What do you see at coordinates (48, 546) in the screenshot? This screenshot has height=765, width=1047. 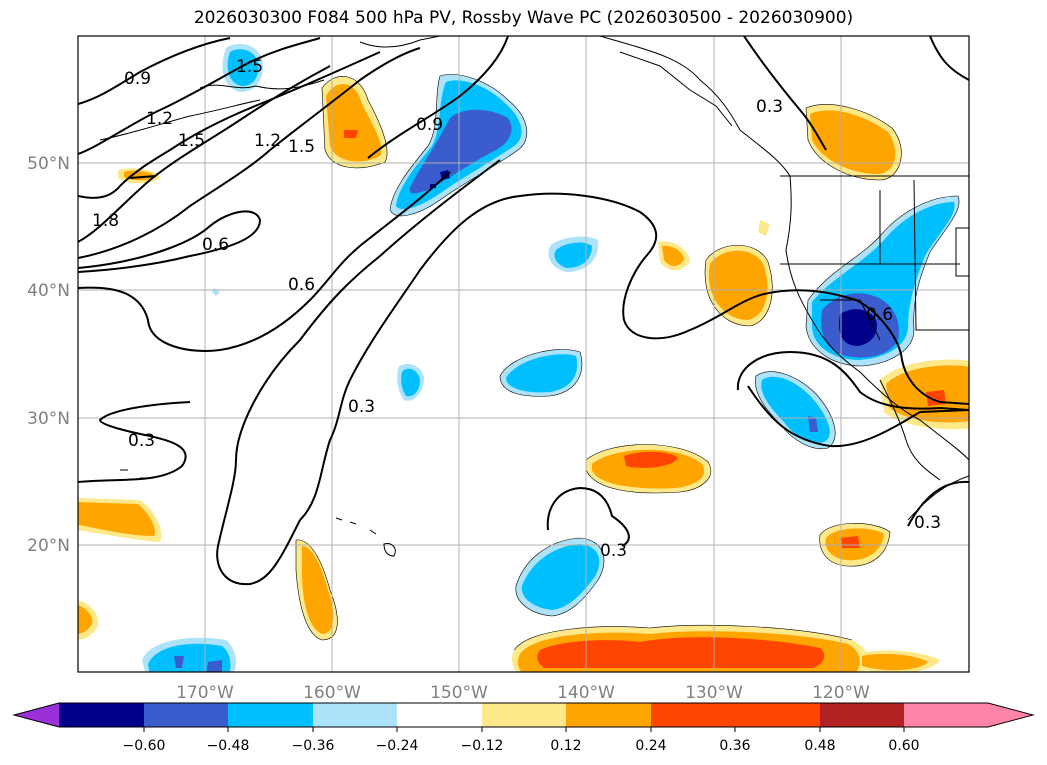 I see `lat-tick-label: 20°N` at bounding box center [48, 546].